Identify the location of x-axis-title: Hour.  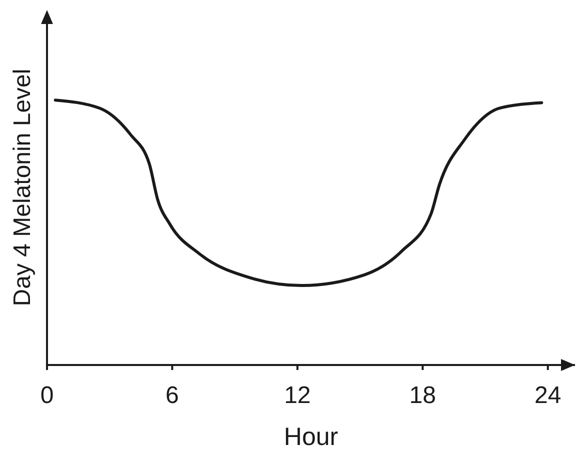
(311, 437).